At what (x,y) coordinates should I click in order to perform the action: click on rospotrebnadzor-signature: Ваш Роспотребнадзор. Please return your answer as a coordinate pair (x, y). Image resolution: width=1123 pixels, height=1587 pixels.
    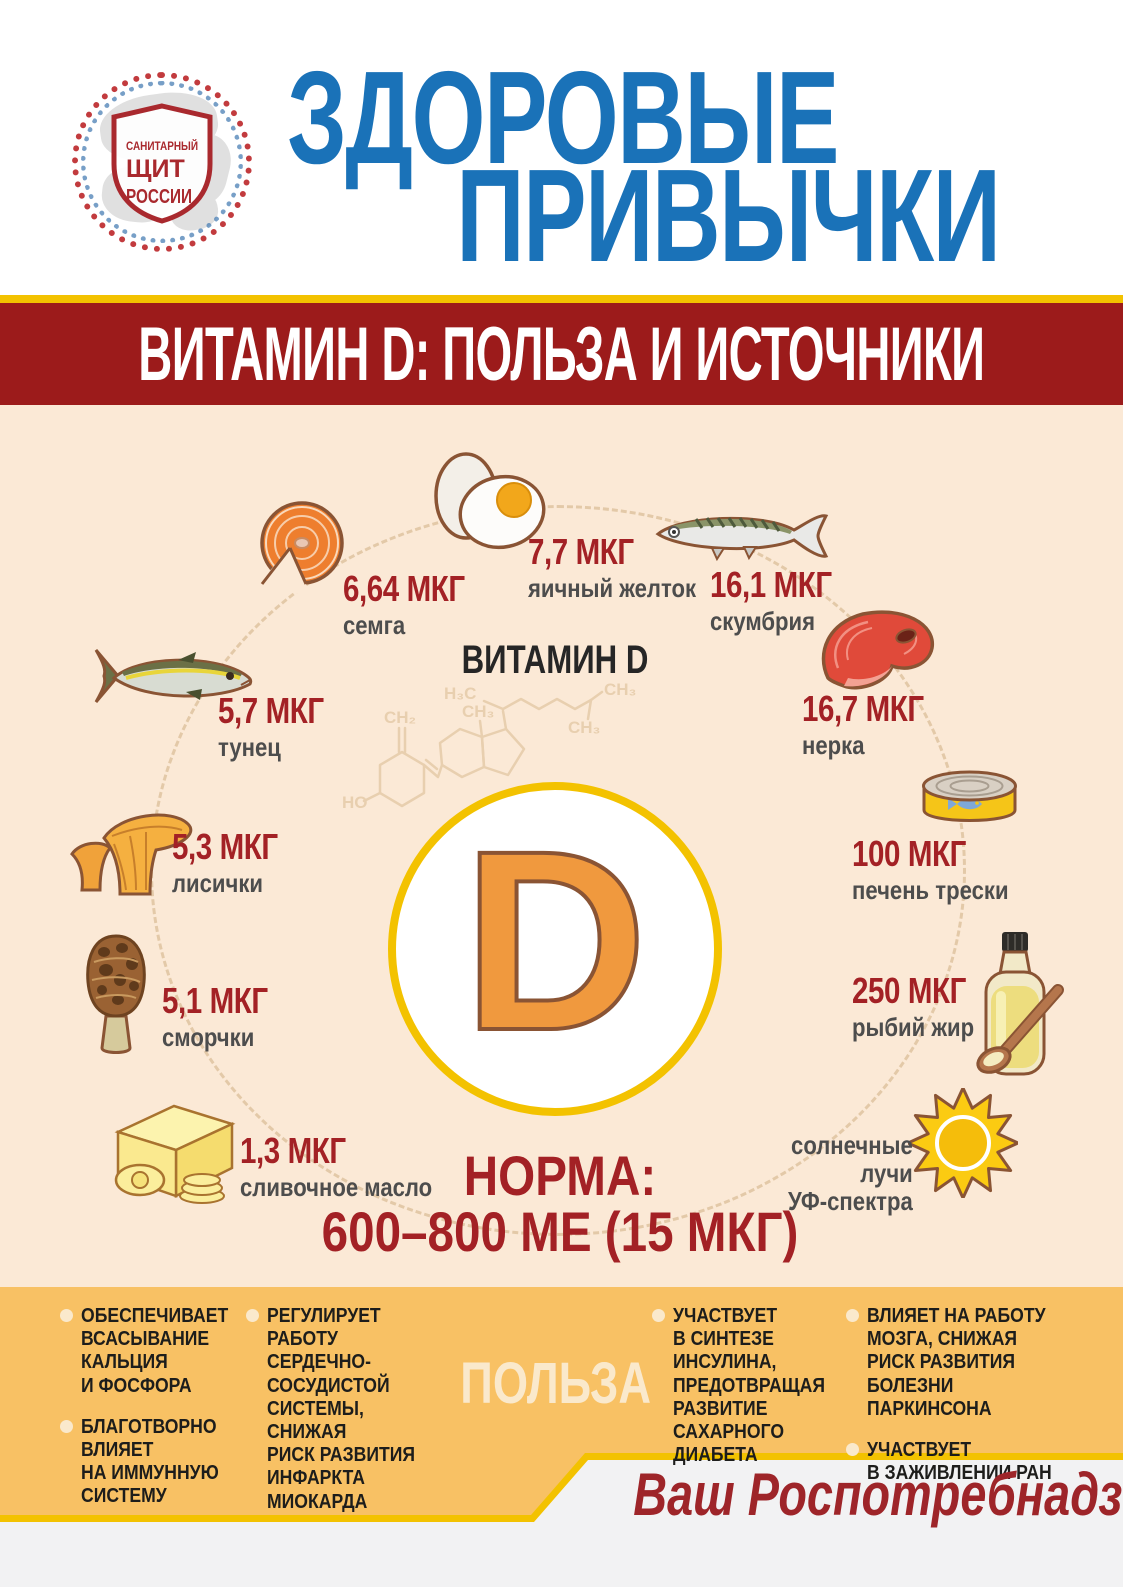
    Looking at the image, I should click on (878, 1494).